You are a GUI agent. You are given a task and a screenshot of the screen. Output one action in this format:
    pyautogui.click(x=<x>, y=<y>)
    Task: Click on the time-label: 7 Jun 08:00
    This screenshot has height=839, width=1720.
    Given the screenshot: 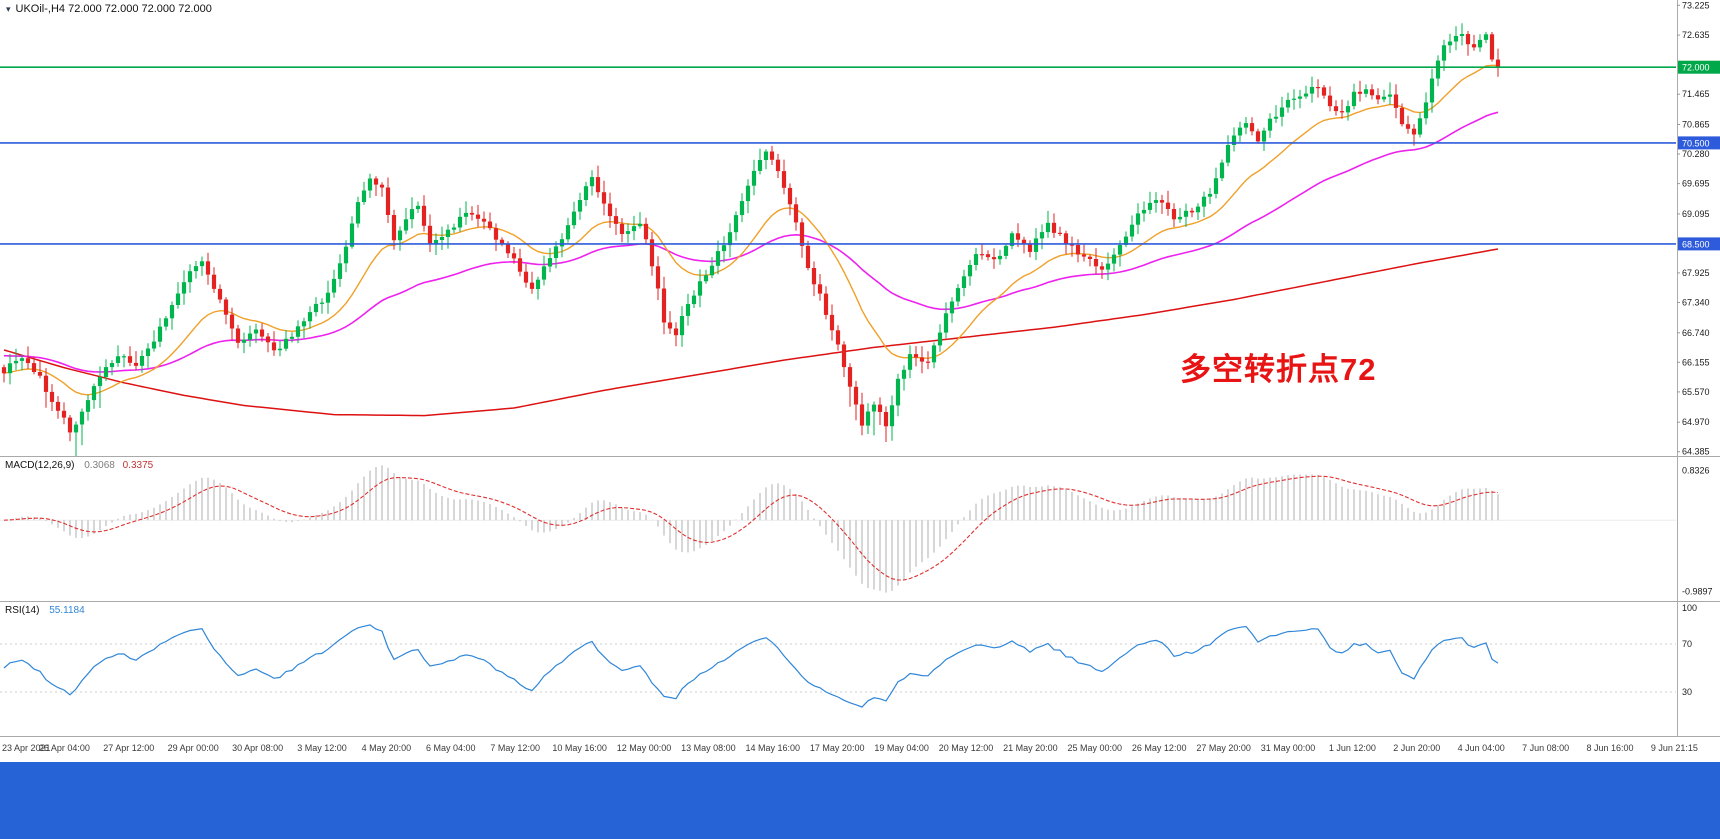 What is the action you would take?
    pyautogui.click(x=1546, y=748)
    